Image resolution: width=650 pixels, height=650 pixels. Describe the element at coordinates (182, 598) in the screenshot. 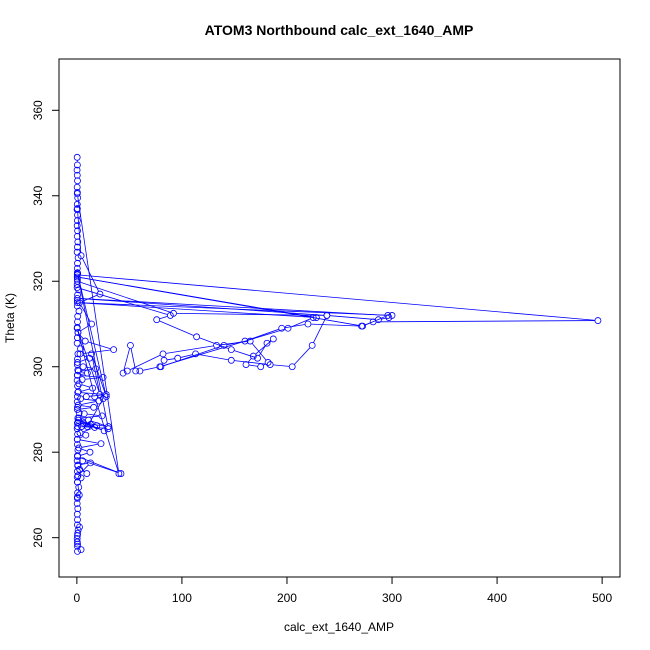

I see `x-tick-label: 100` at that location.